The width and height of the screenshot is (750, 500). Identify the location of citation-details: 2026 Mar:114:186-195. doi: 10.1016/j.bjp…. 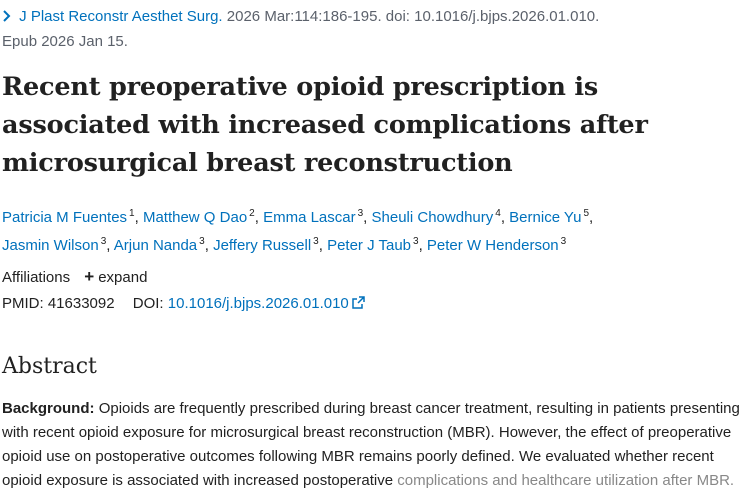
(413, 16).